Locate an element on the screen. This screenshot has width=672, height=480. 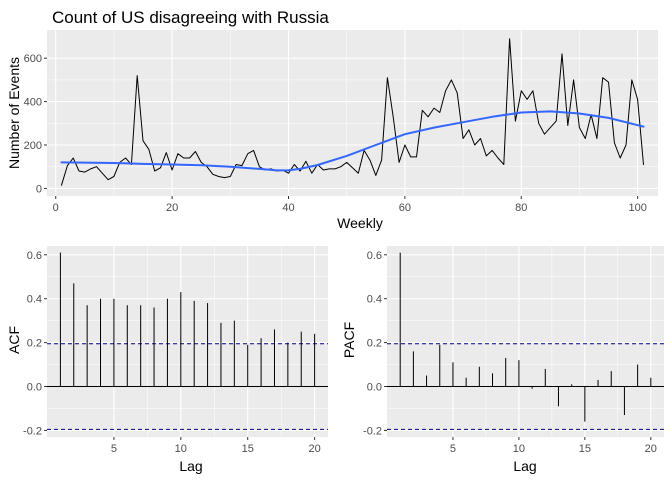
y-tick-label: 0 is located at coordinates (39, 189).